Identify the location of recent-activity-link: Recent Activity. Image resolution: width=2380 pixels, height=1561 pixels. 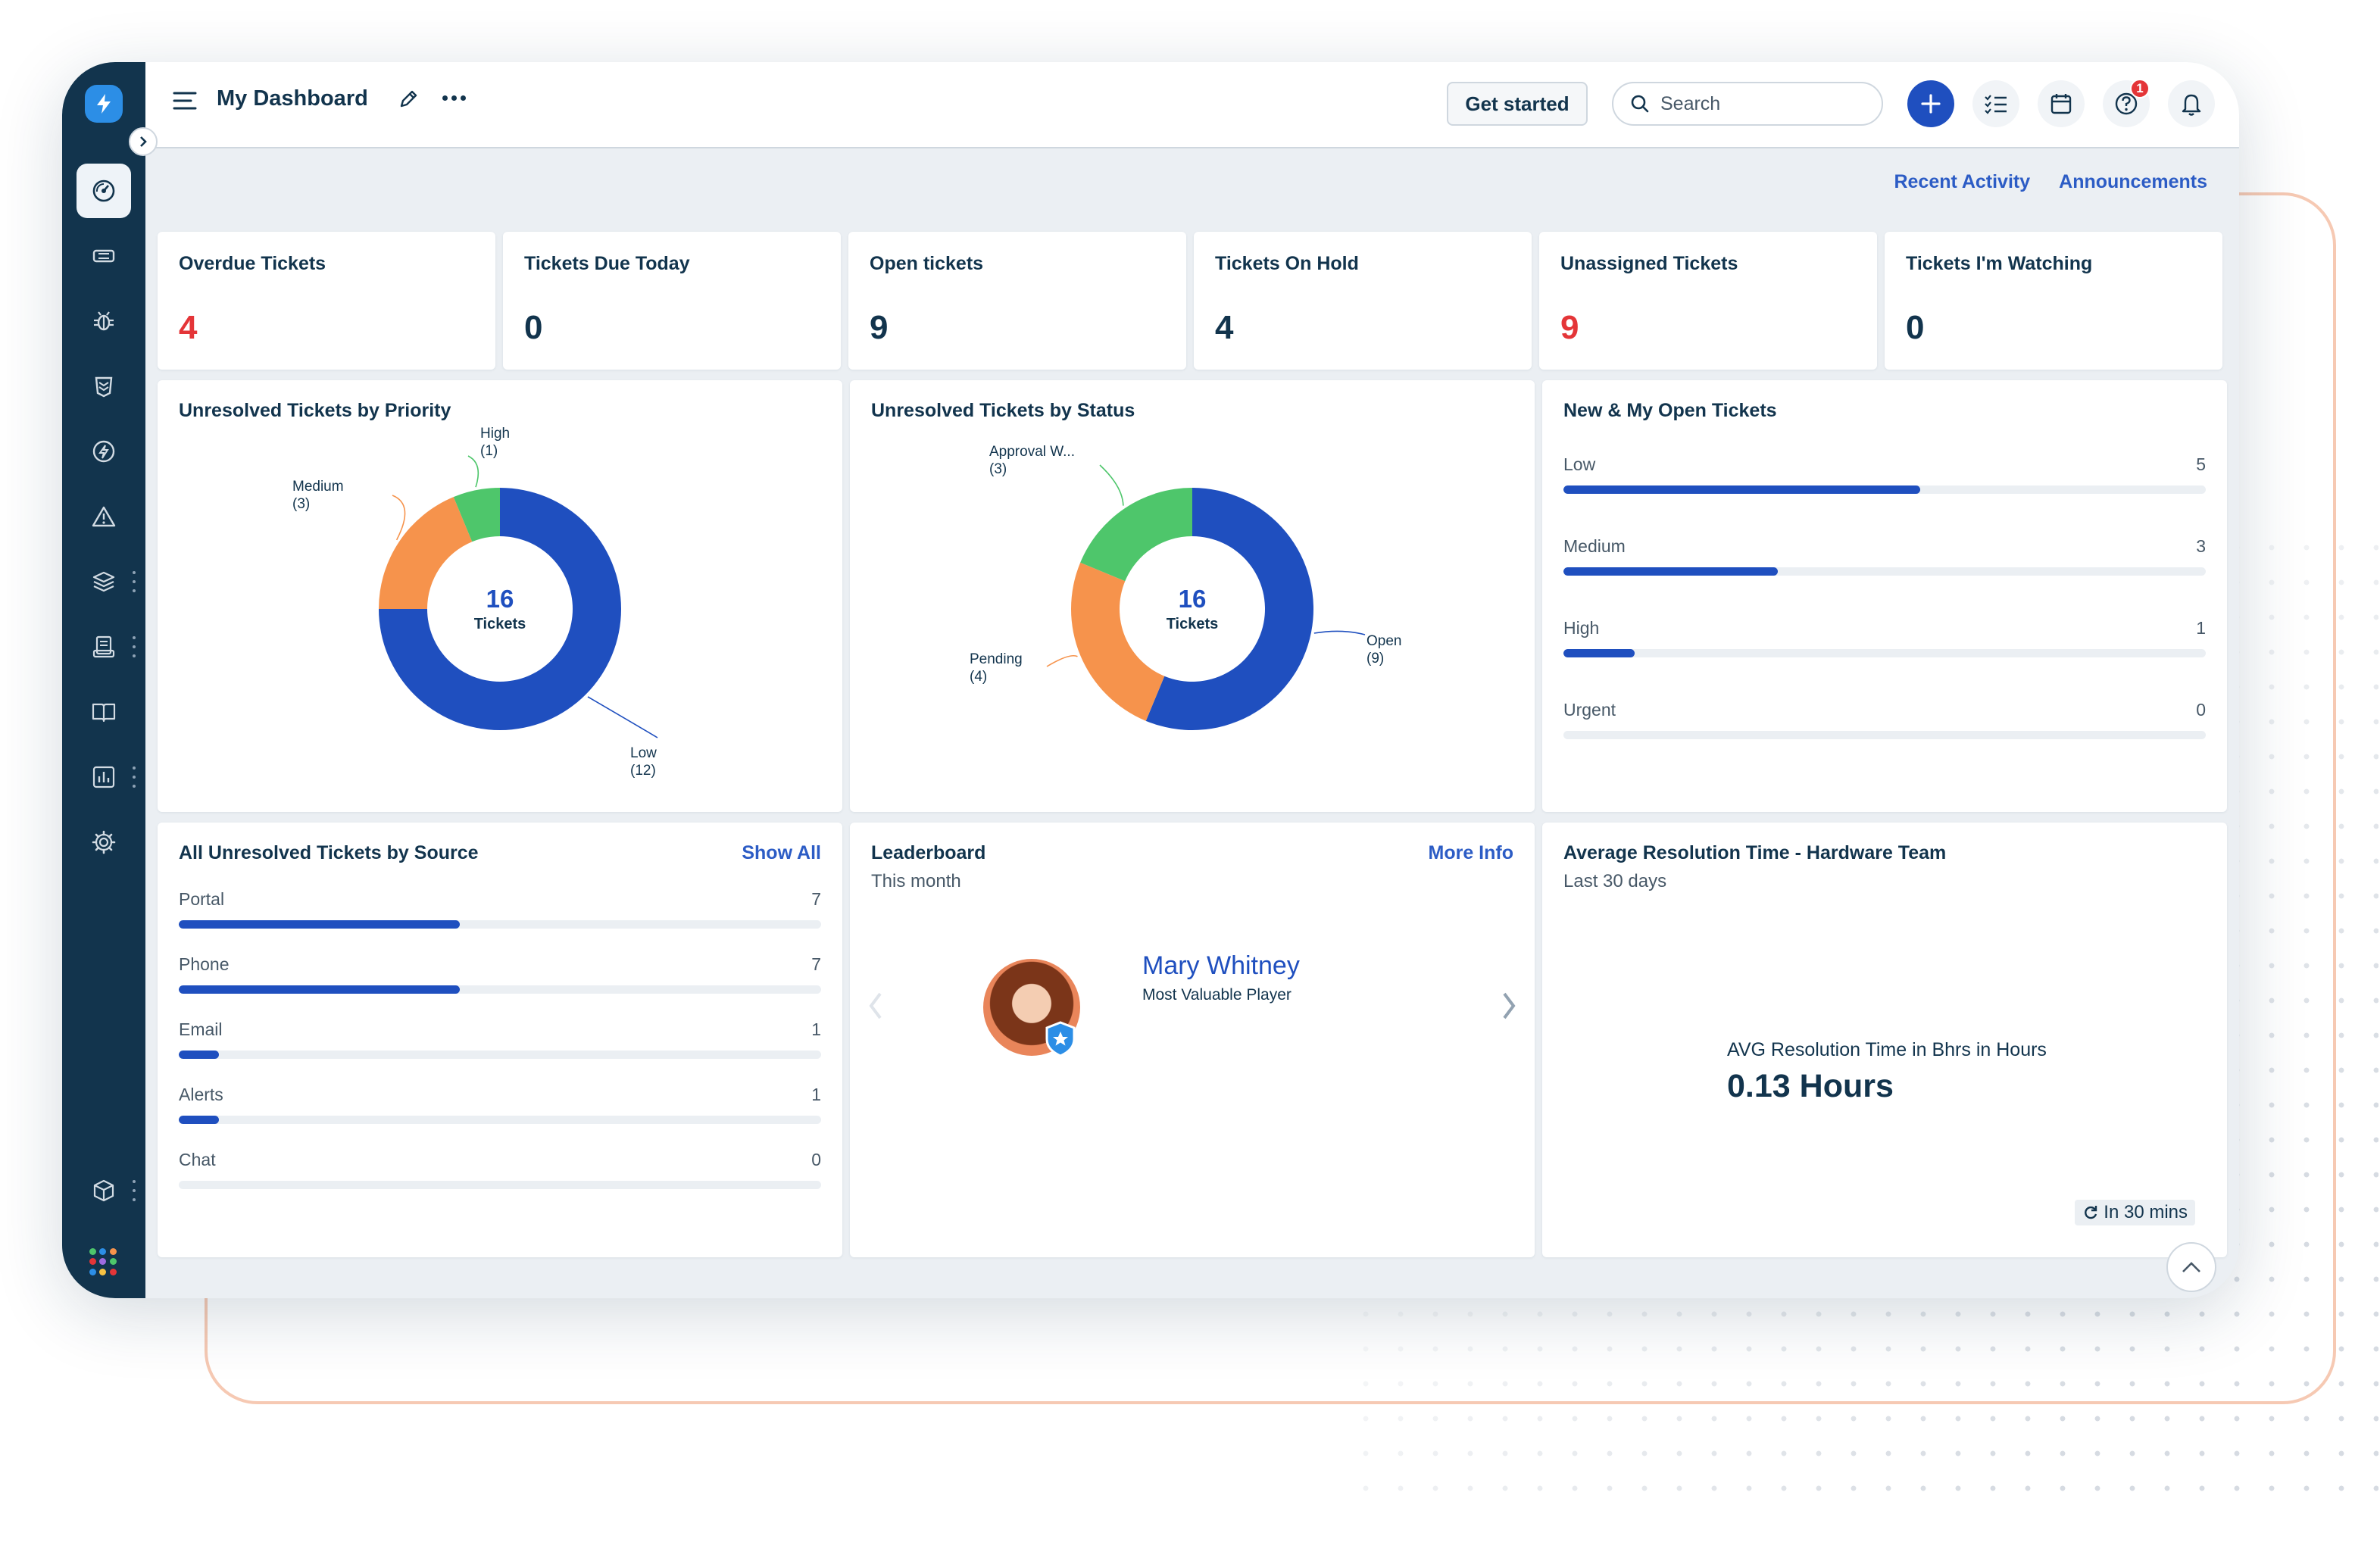
(1963, 181).